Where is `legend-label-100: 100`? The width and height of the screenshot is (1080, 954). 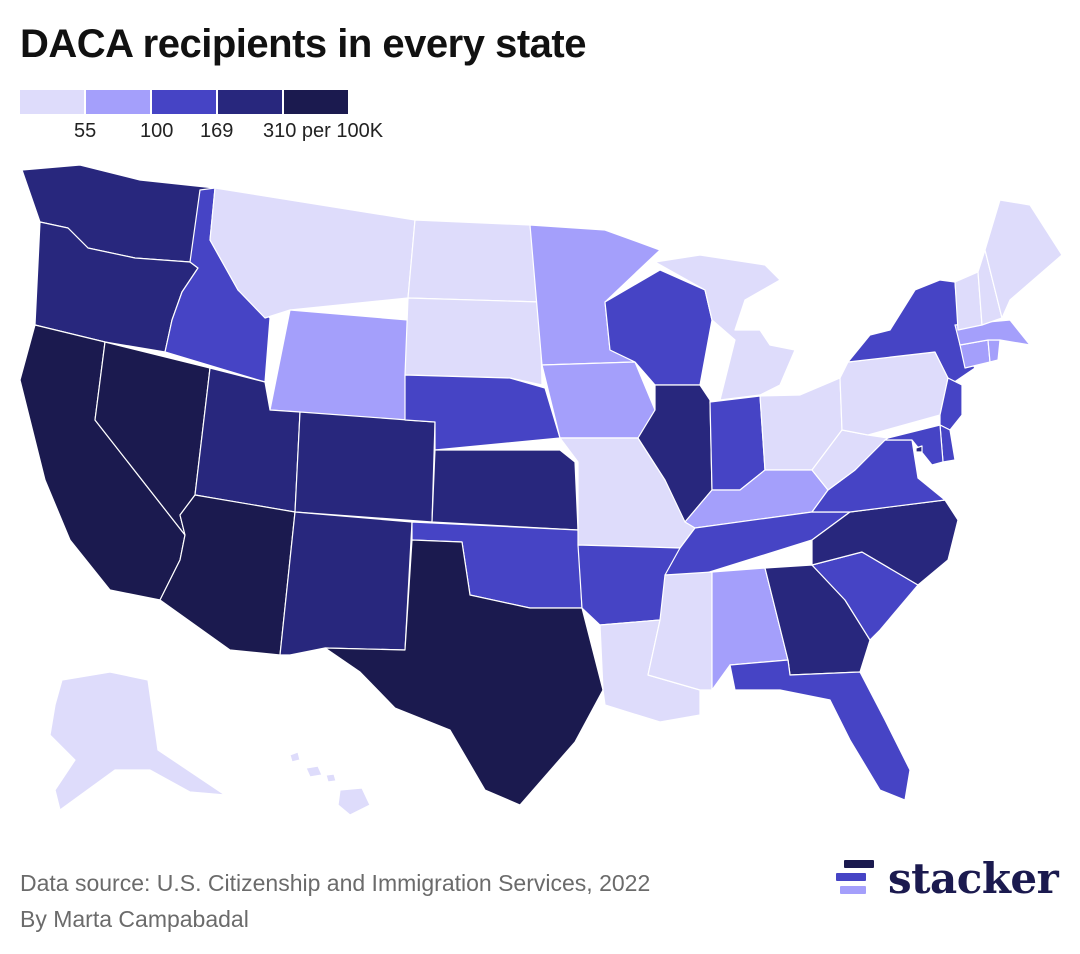
legend-label-100: 100 is located at coordinates (157, 131).